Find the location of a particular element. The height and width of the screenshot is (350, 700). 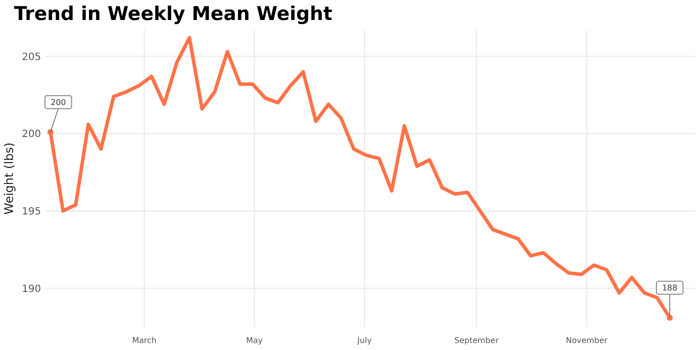

annotation: 200 is located at coordinates (58, 102).